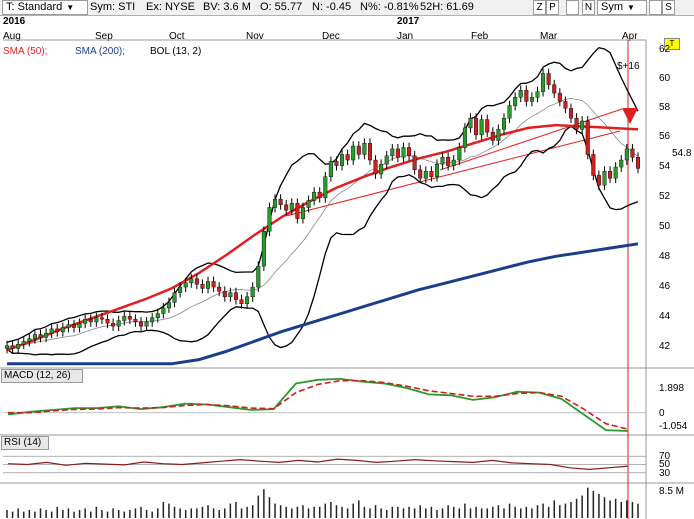  What do you see at coordinates (572, 7) in the screenshot?
I see `p-toggle-button` at bounding box center [572, 7].